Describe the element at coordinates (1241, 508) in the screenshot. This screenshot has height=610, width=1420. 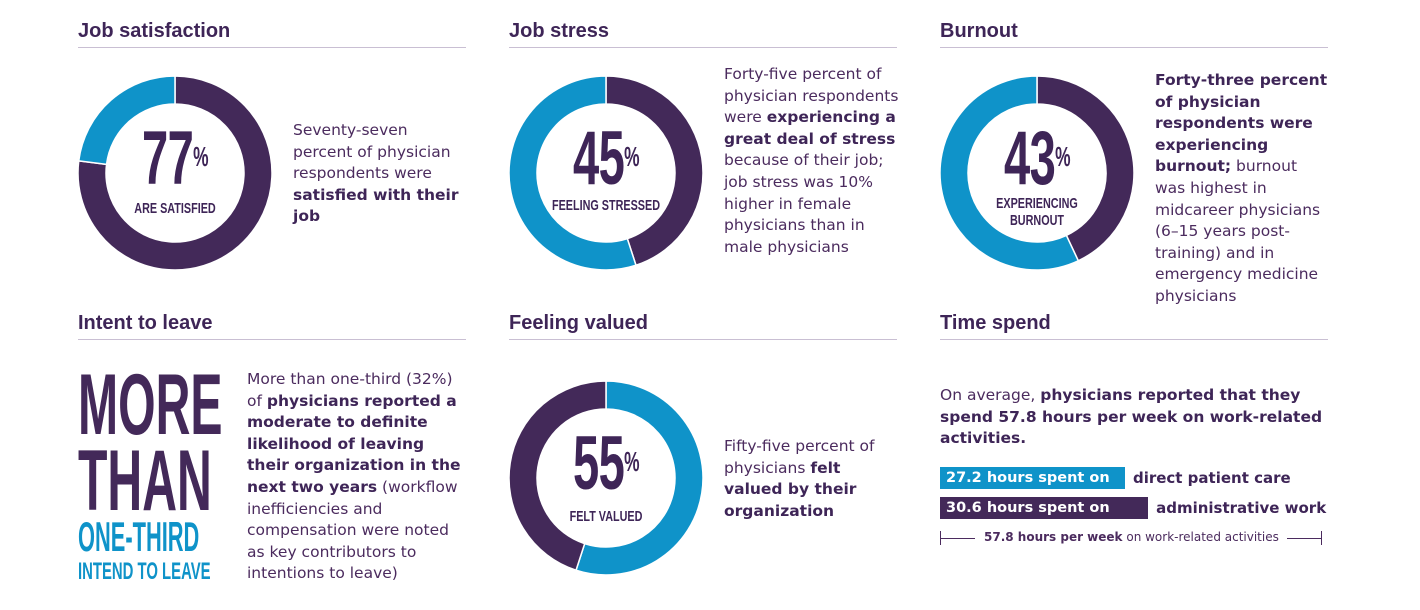
I see `administrative-work-label: administrative work` at that location.